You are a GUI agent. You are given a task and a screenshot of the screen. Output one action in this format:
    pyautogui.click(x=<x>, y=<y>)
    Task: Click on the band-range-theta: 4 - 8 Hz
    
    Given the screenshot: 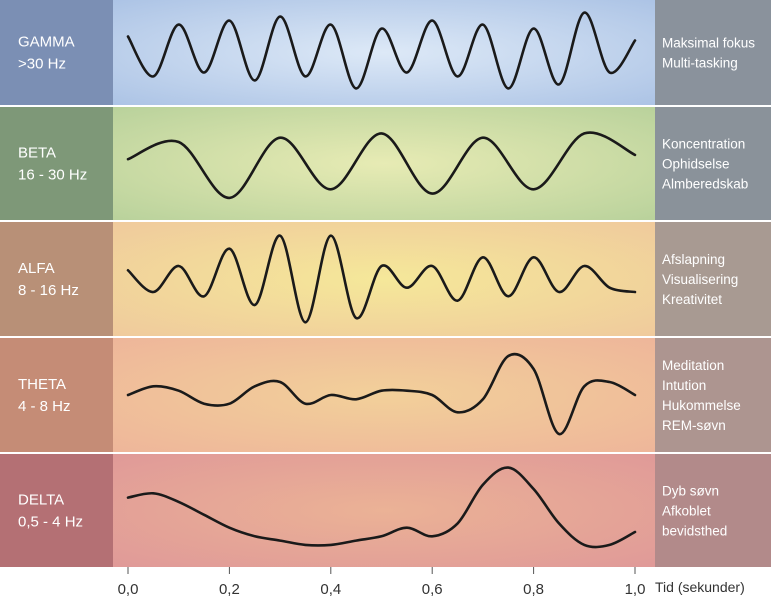 What is the action you would take?
    pyautogui.click(x=44, y=406)
    